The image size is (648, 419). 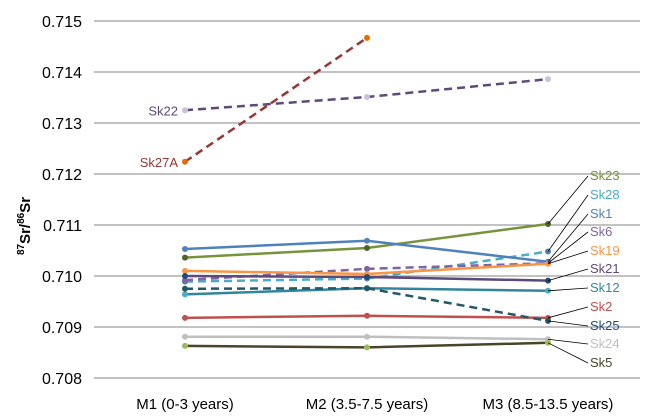 I want to click on series-label: Sk1, so click(x=601, y=213).